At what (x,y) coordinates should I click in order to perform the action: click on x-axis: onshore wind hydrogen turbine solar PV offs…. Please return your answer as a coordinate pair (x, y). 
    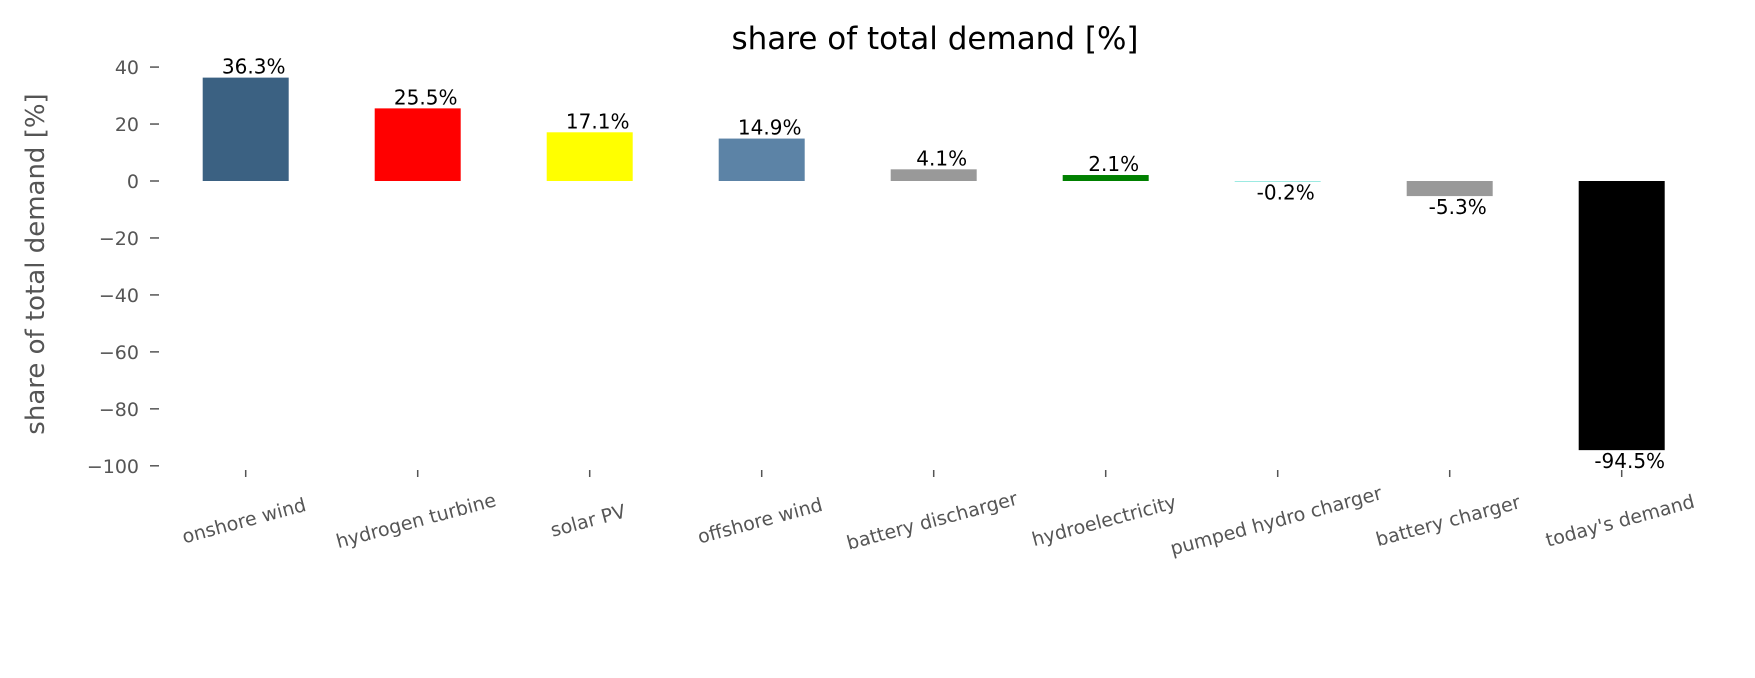
    Looking at the image, I should click on (938, 515).